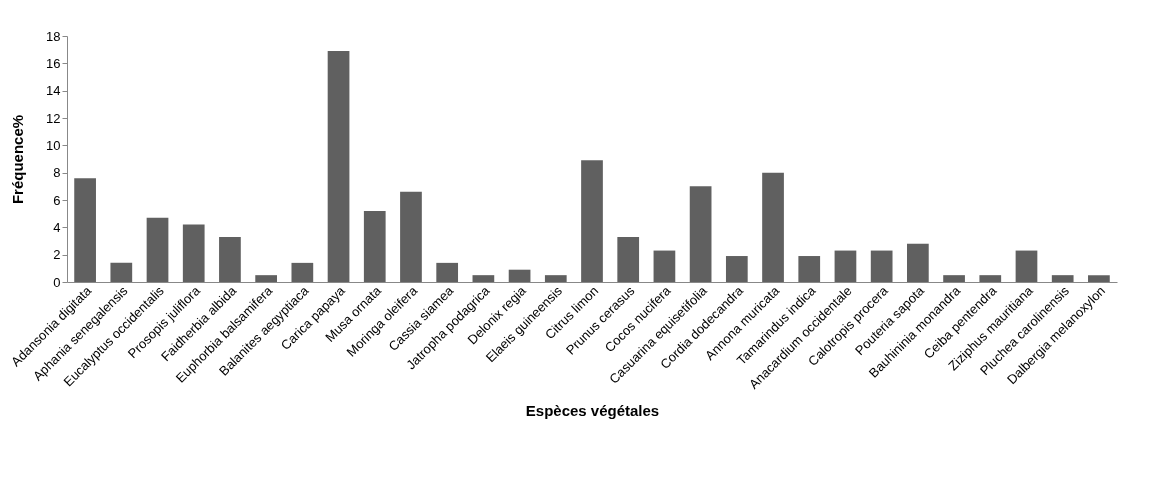 This screenshot has height=489, width=1176. I want to click on y-tick-label: 10, so click(53, 145).